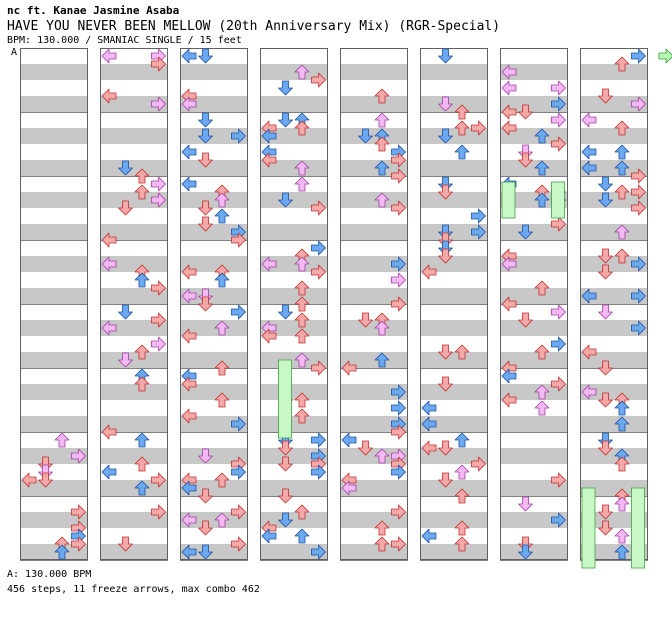 The image size is (672, 620). What do you see at coordinates (49, 574) in the screenshot?
I see `bpm-legend: A: 130.000 BPM` at bounding box center [49, 574].